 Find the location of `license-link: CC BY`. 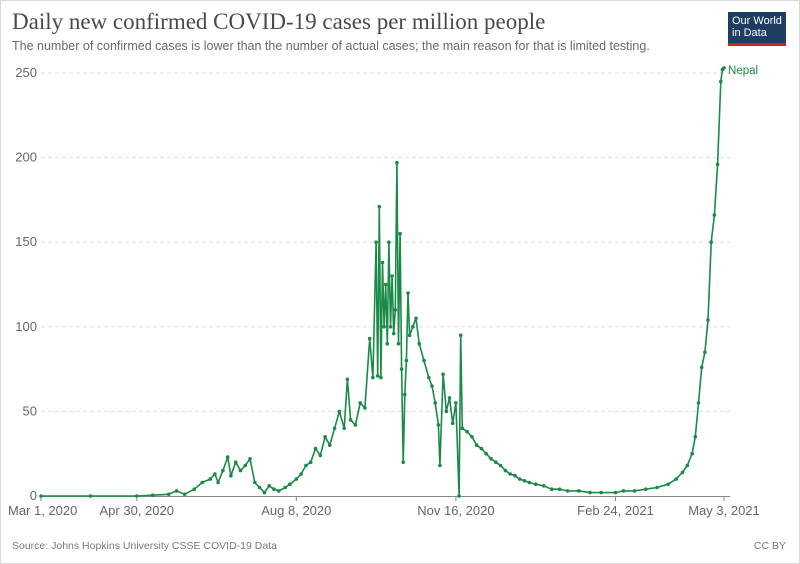

license-link: CC BY is located at coordinates (769, 546).